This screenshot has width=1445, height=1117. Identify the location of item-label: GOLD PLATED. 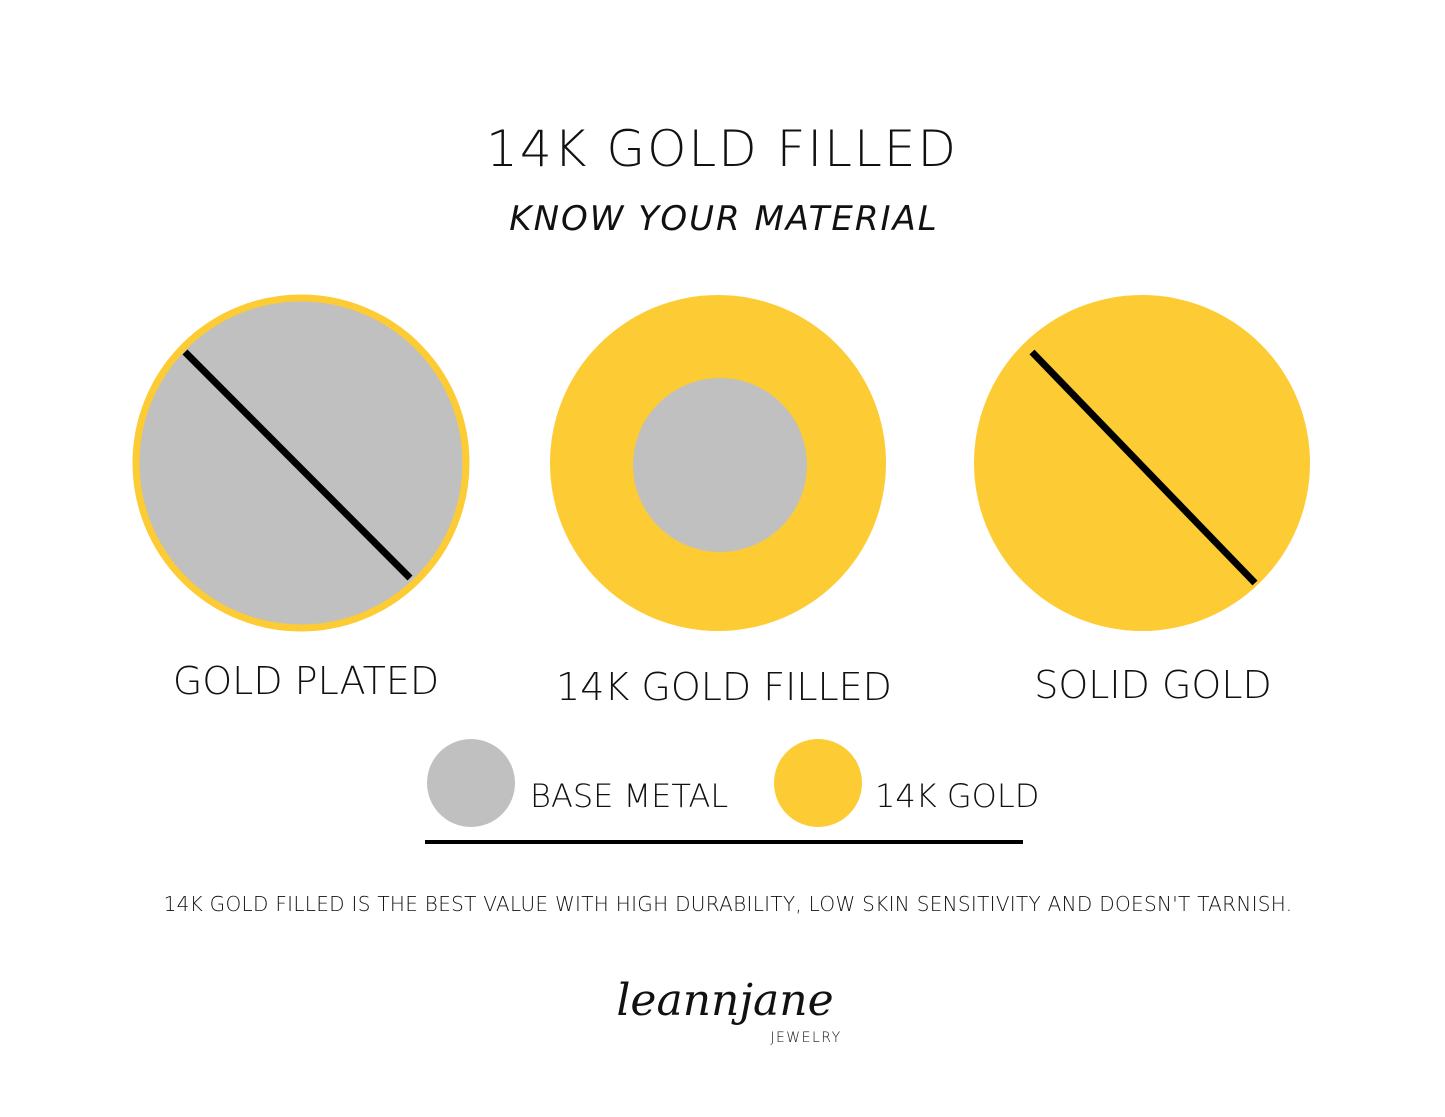
(306, 681).